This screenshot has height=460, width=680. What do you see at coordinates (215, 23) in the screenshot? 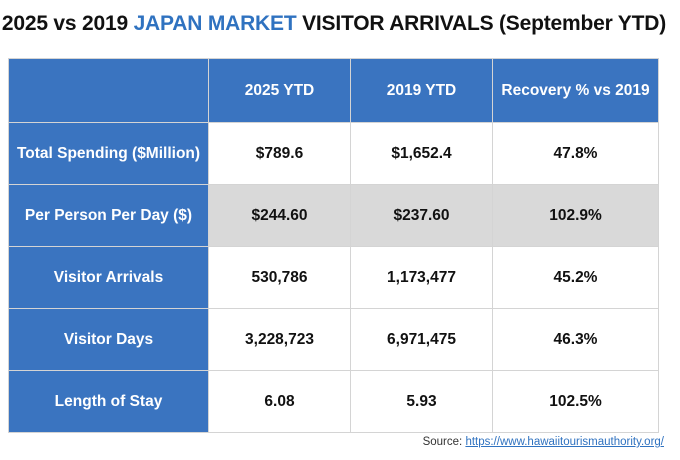
I see `title-accent: JAPAN MARKET` at bounding box center [215, 23].